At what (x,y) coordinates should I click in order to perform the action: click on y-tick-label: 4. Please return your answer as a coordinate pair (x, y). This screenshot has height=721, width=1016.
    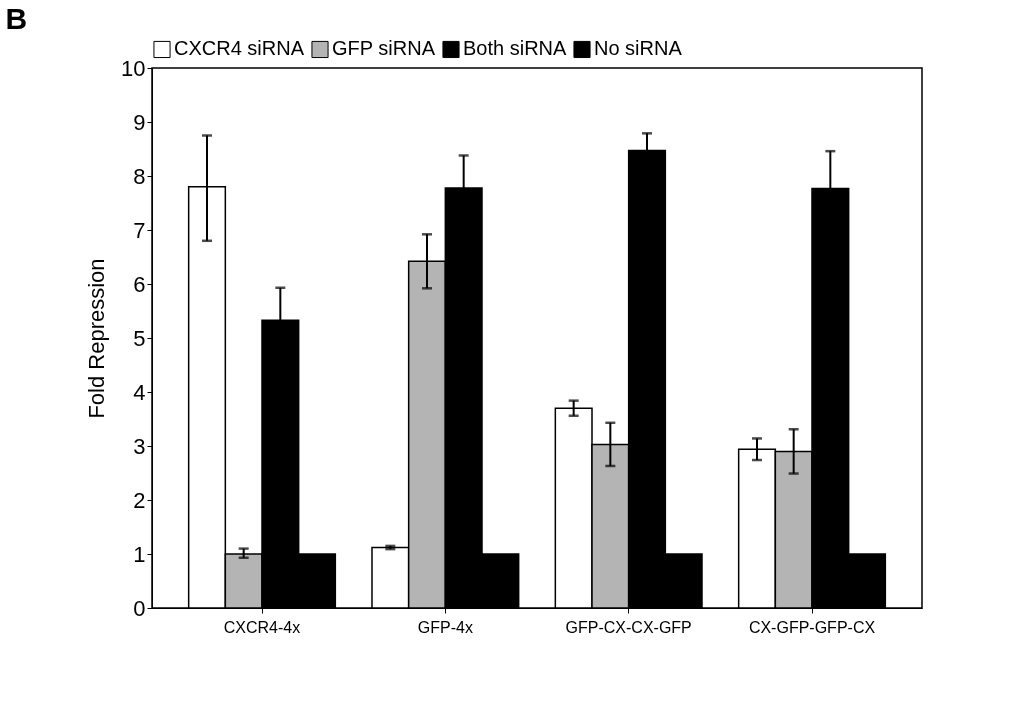
    Looking at the image, I should click on (139, 392).